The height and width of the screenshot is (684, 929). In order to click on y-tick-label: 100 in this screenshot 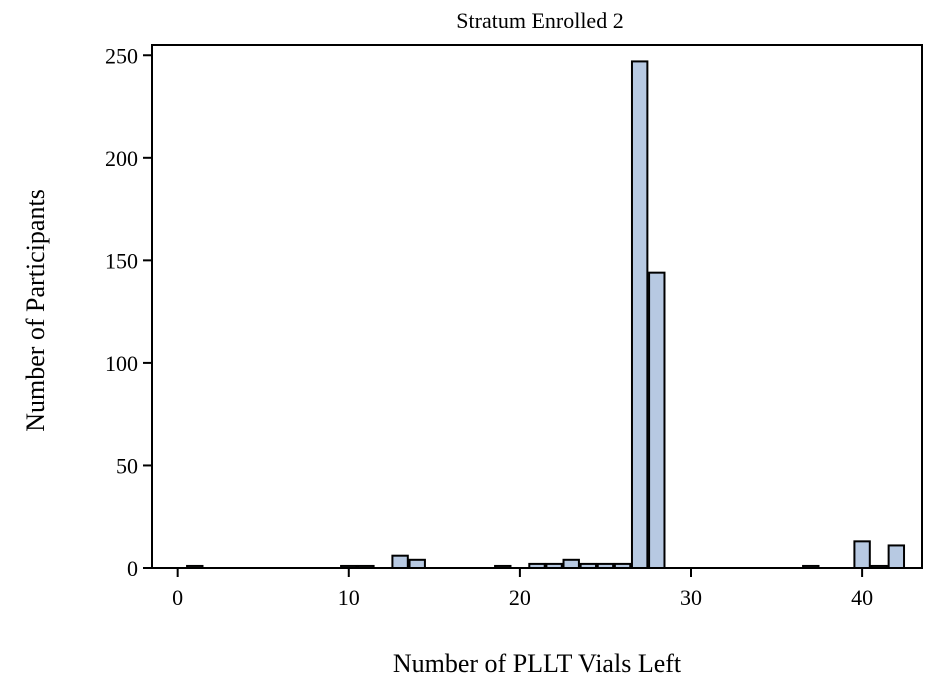, I will do `click(121, 363)`.